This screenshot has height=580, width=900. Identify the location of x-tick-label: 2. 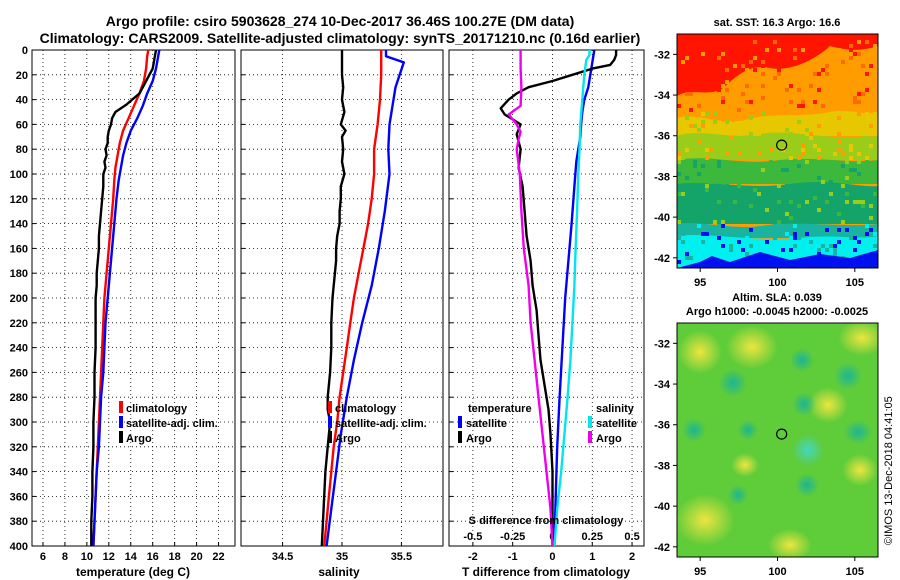
(632, 557).